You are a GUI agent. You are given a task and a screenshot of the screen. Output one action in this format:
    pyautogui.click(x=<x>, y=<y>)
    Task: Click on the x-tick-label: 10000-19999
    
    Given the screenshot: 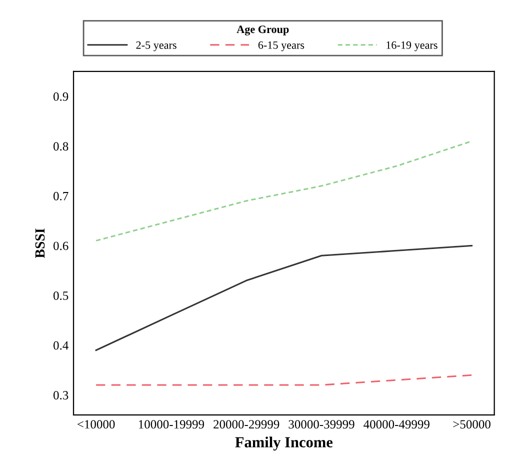 What is the action you would take?
    pyautogui.click(x=171, y=424)
    